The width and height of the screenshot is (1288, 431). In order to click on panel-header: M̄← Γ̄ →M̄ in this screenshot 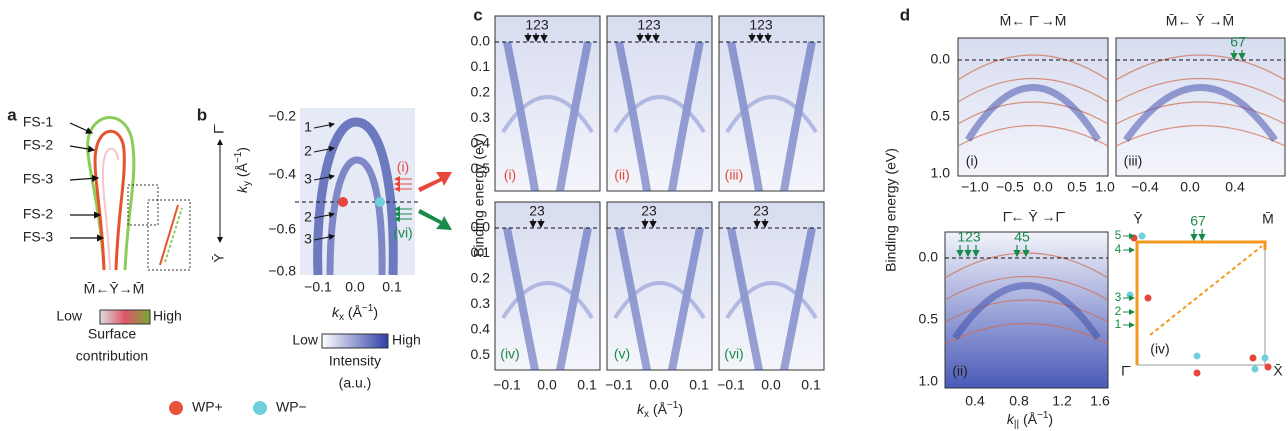, I will do `click(1033, 21)`.